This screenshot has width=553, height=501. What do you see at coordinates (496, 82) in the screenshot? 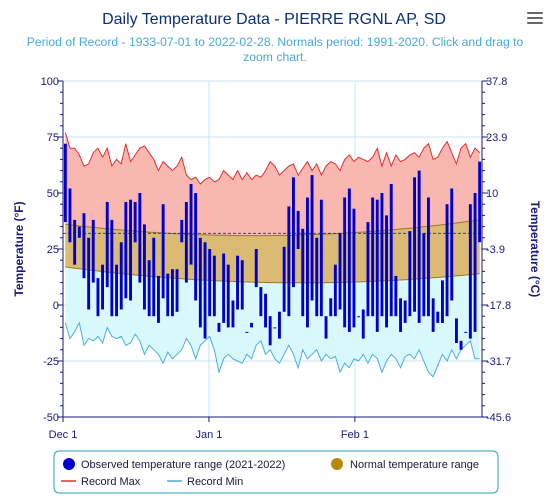
I see `y2-tick-label-6: 37.8` at bounding box center [496, 82].